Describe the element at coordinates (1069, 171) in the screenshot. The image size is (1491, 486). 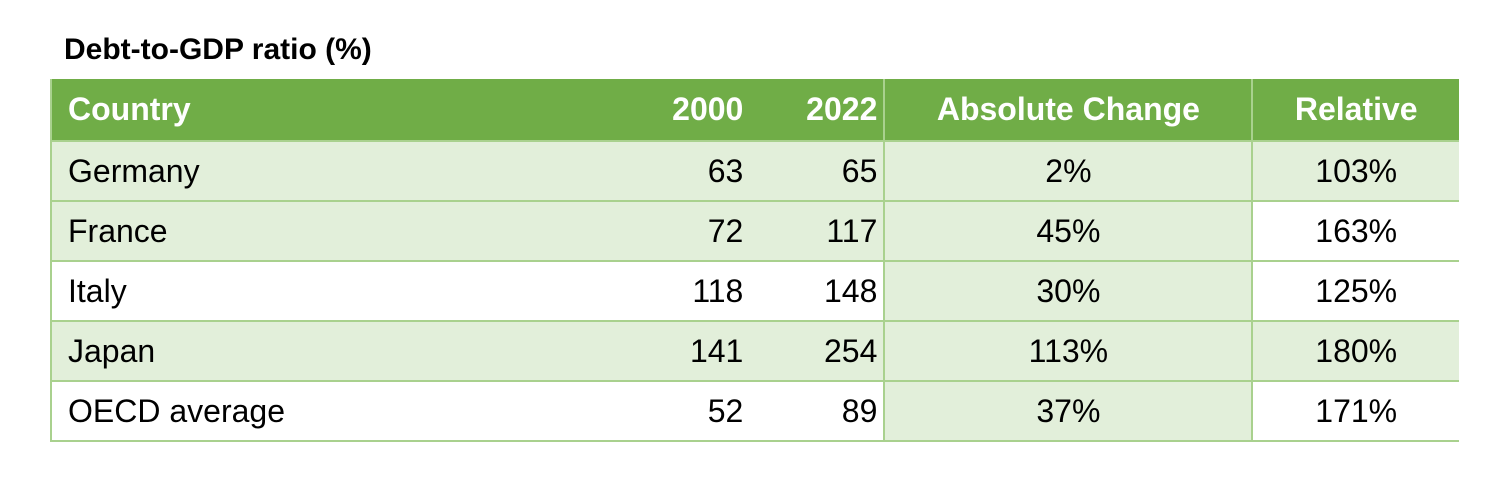
I see `cell-absolute-change: 2%` at that location.